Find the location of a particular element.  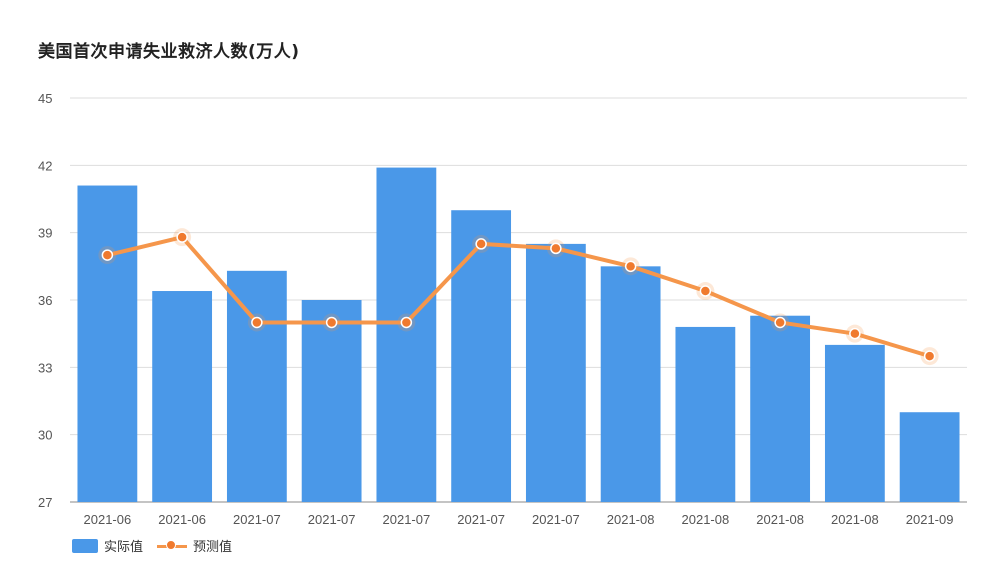

y-tick-label: 45 is located at coordinates (45, 98).